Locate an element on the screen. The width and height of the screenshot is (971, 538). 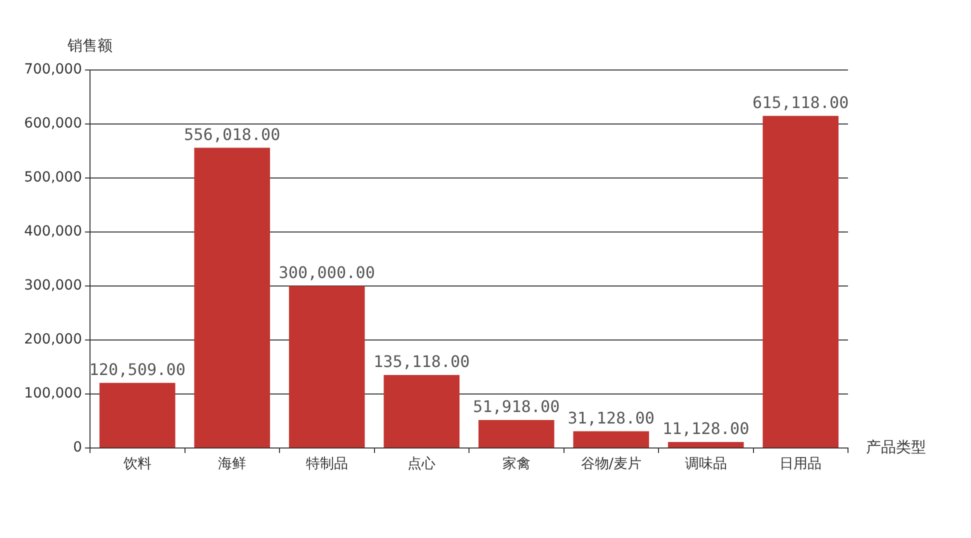
x-tick-label: 饮料 is located at coordinates (137, 464).